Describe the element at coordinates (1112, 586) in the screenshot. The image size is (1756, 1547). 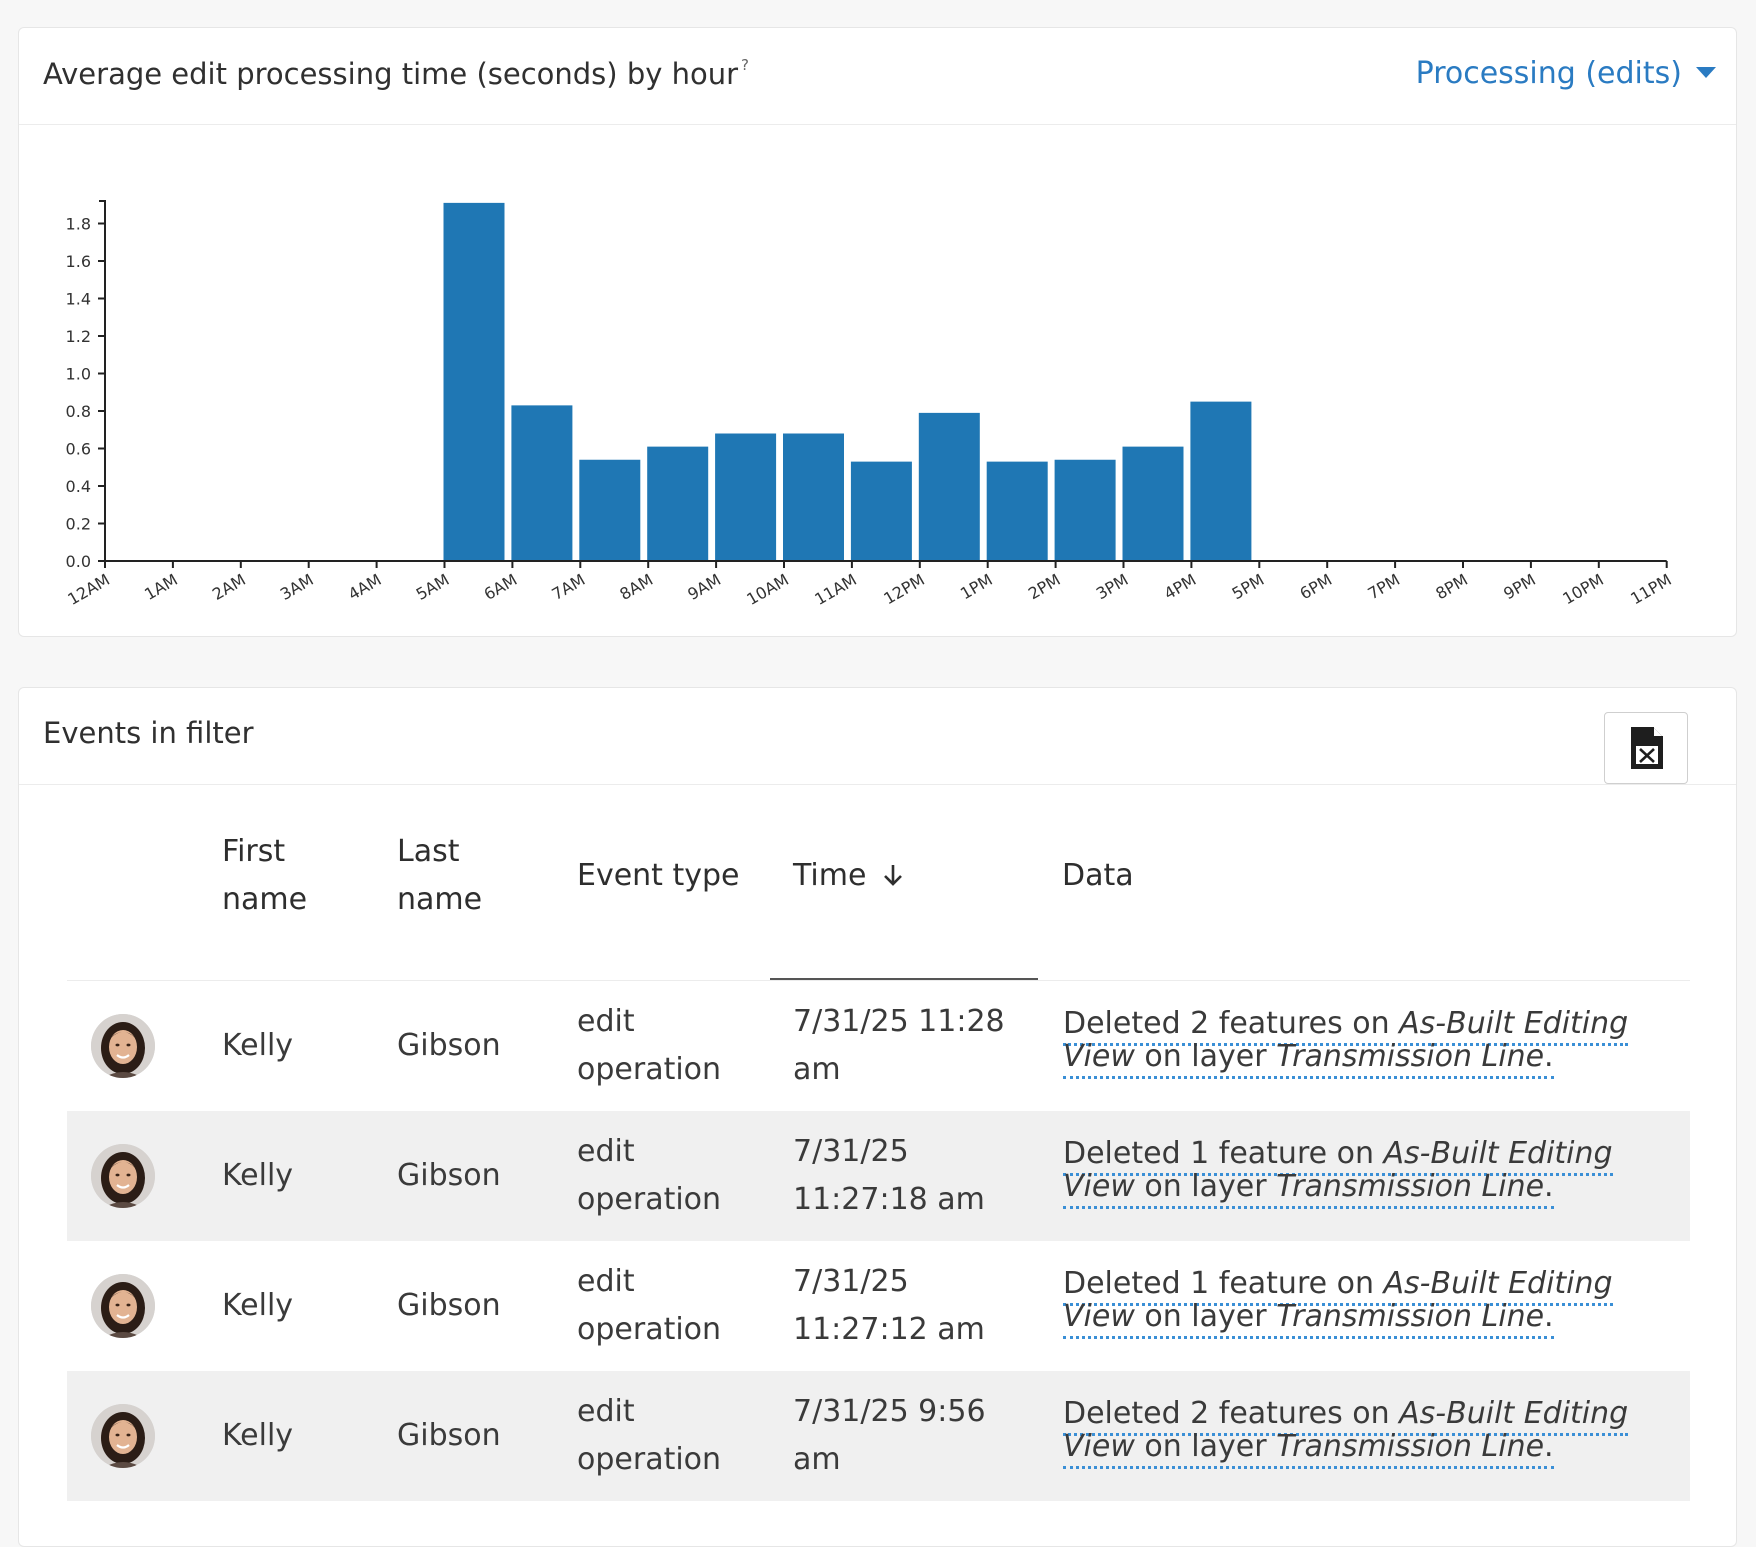
I see `x-tick-label: 3PM` at that location.